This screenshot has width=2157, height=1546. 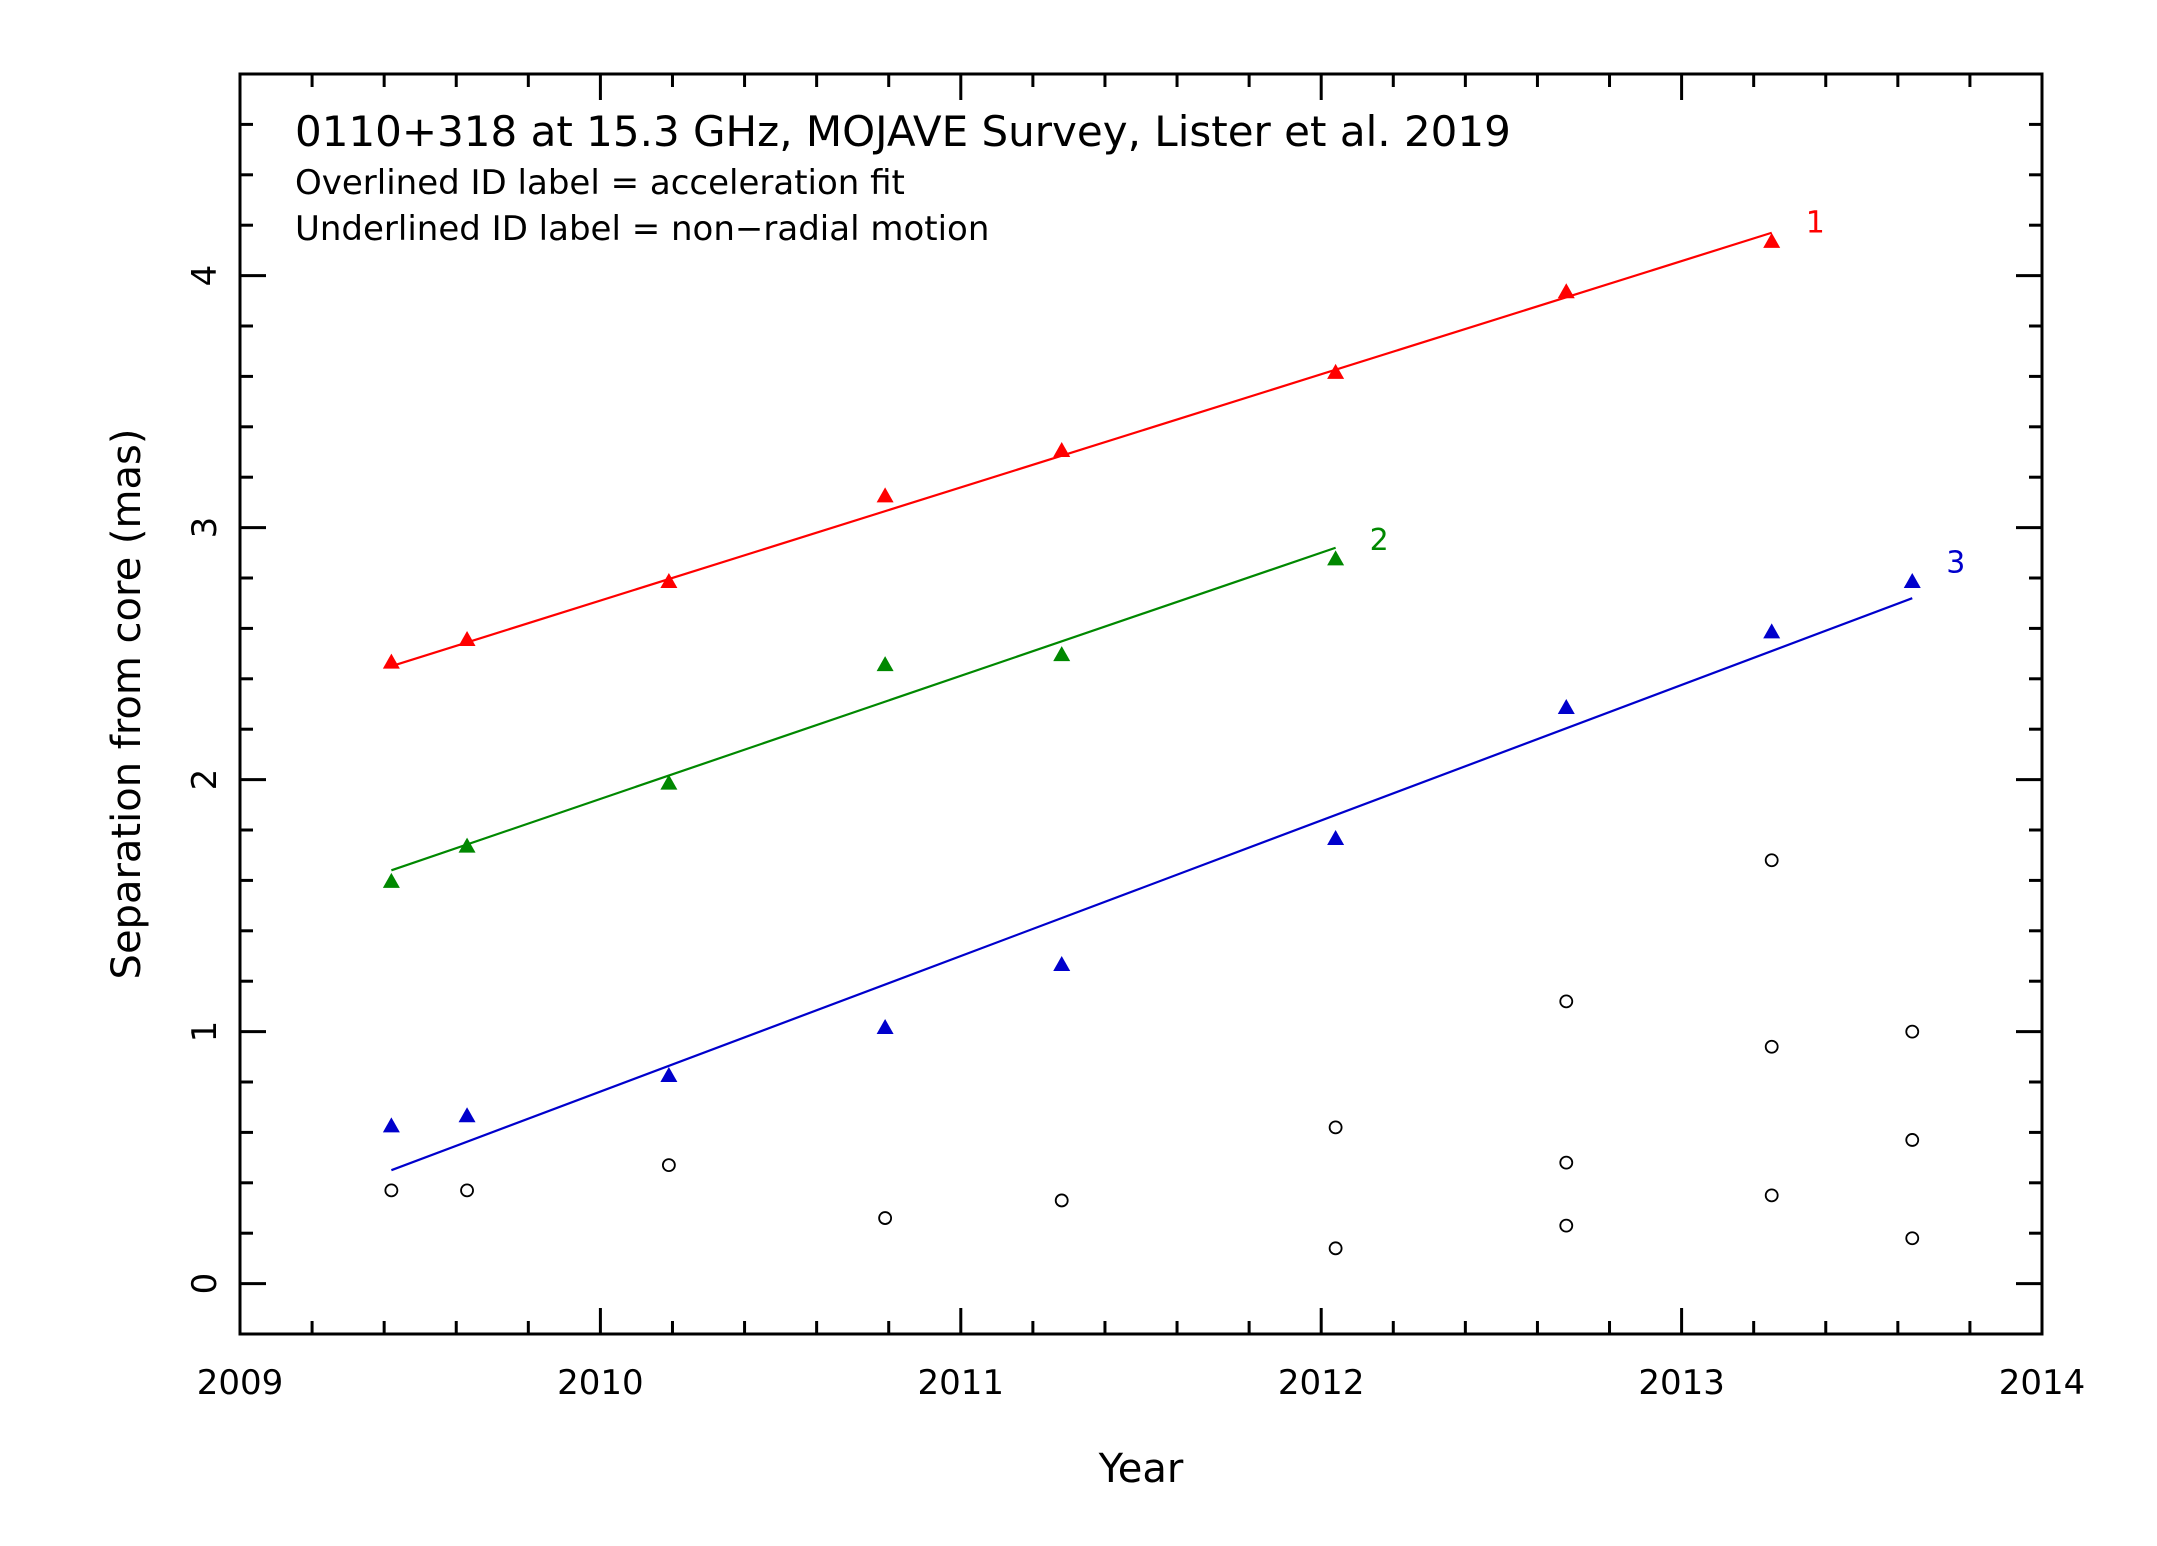 I want to click on x-tick-label: 2009, so click(x=240, y=1383).